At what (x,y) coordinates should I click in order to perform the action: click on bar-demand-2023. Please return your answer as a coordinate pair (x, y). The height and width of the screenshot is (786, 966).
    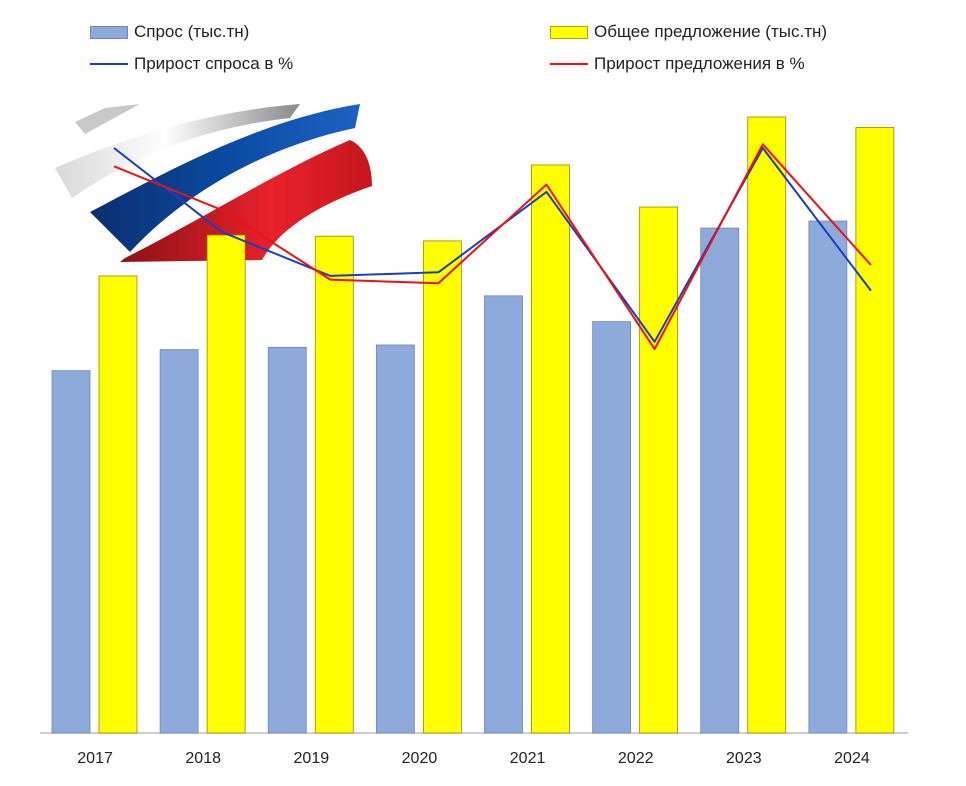
    Looking at the image, I should click on (720, 480).